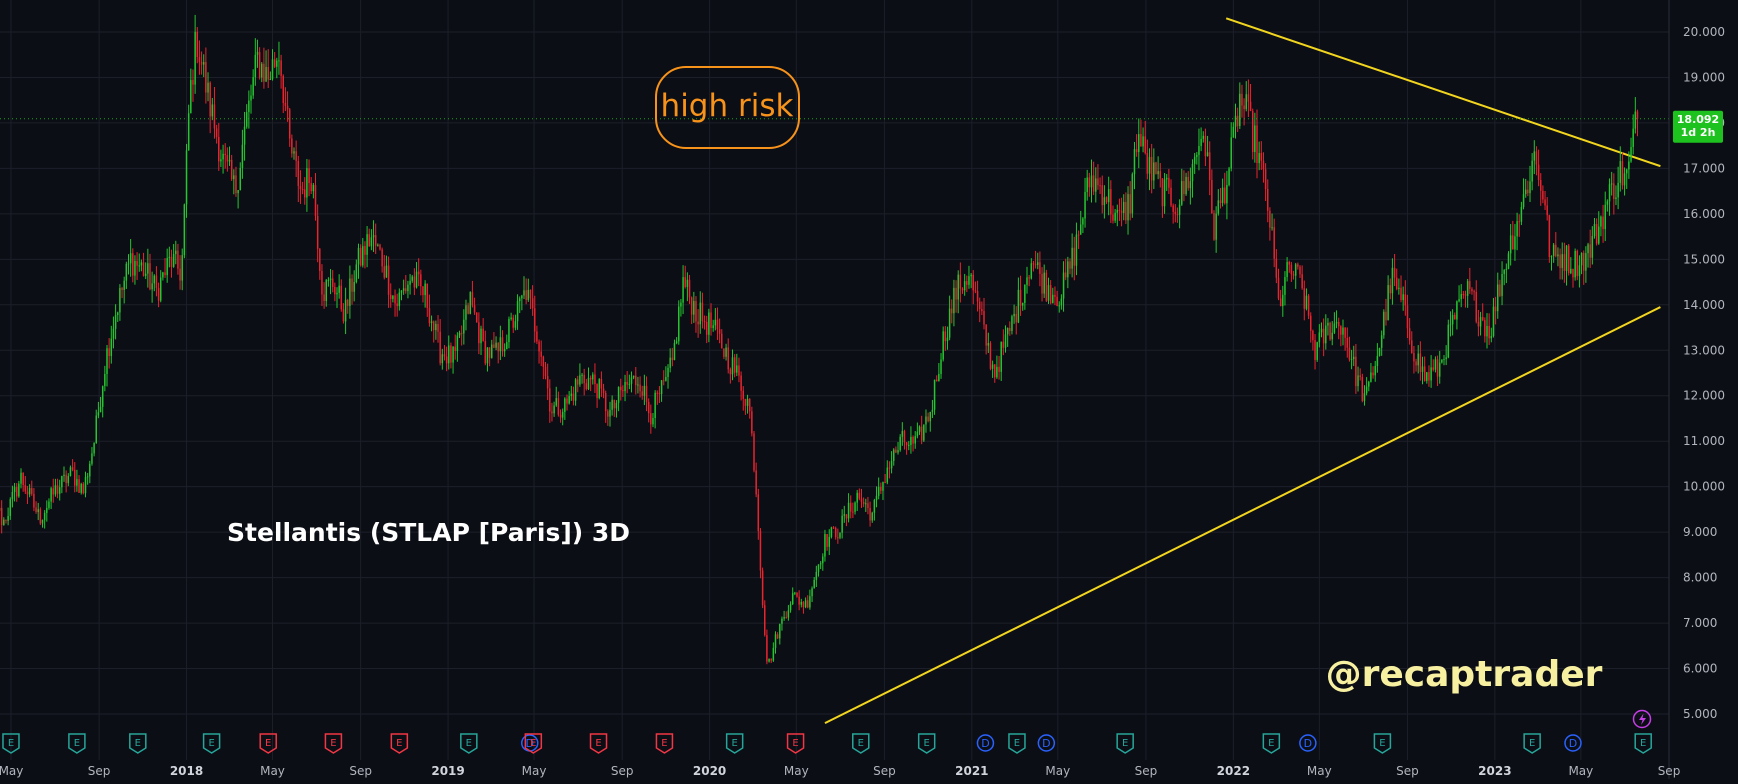 The width and height of the screenshot is (1738, 784). Describe the element at coordinates (1464, 674) in the screenshot. I see `watermark-text: @recaptrader` at that location.